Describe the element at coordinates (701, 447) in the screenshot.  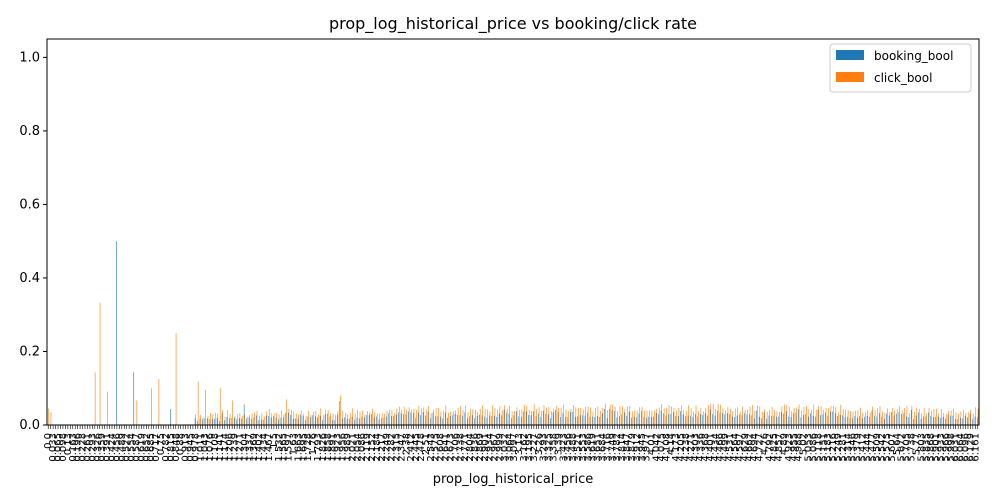
I see `x-tick-label: 4.336` at that location.